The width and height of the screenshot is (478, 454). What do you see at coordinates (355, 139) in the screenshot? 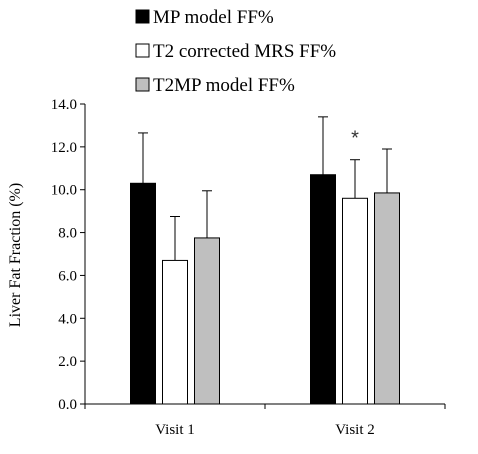
I see `significance-annotation: *` at bounding box center [355, 139].